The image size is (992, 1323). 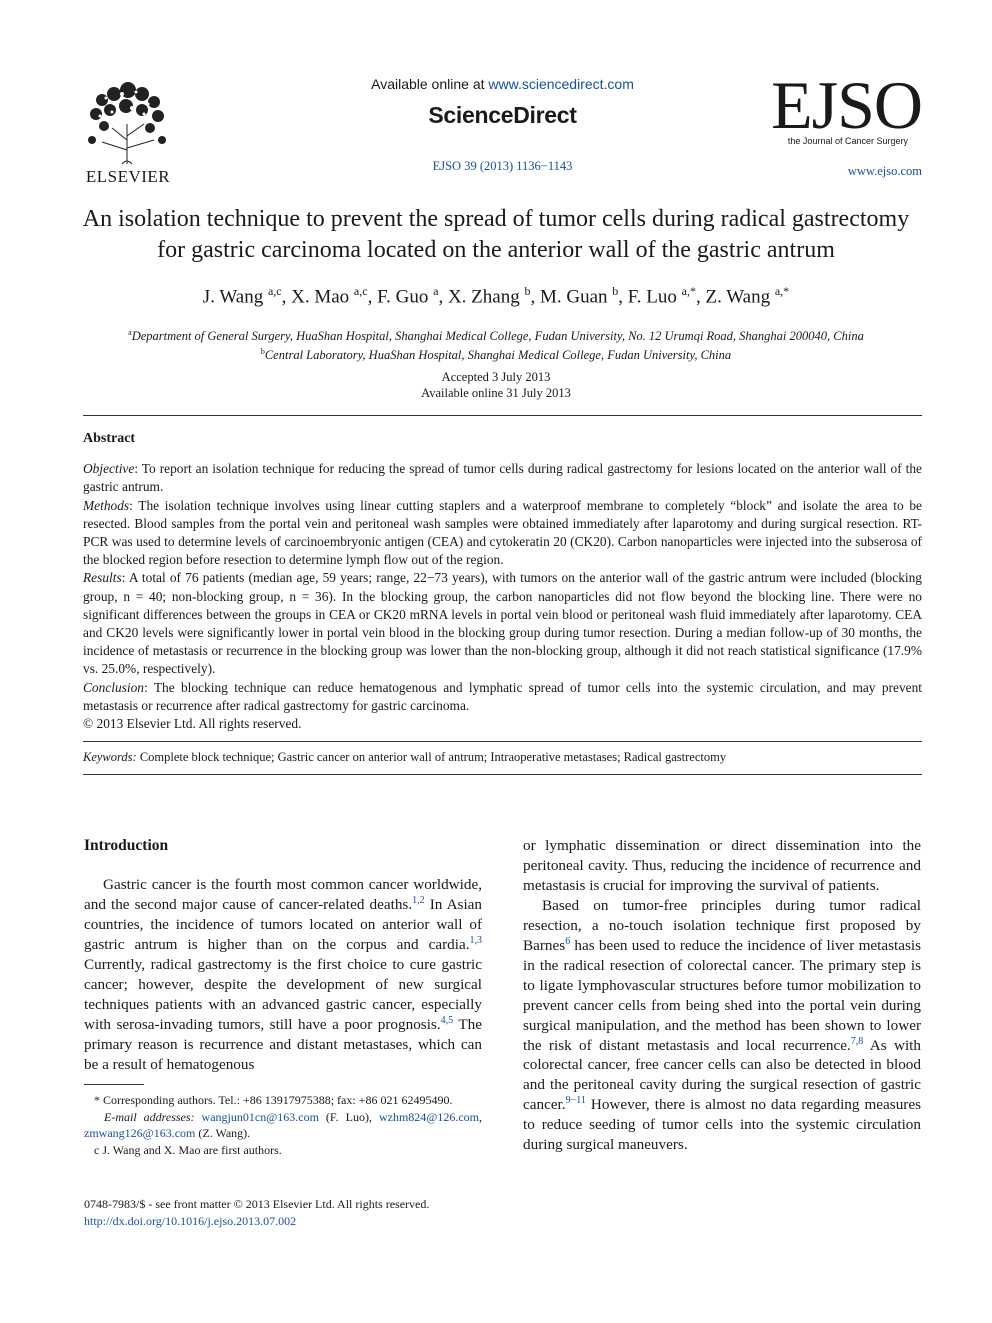 I want to click on methods-label: Methods, so click(x=106, y=505).